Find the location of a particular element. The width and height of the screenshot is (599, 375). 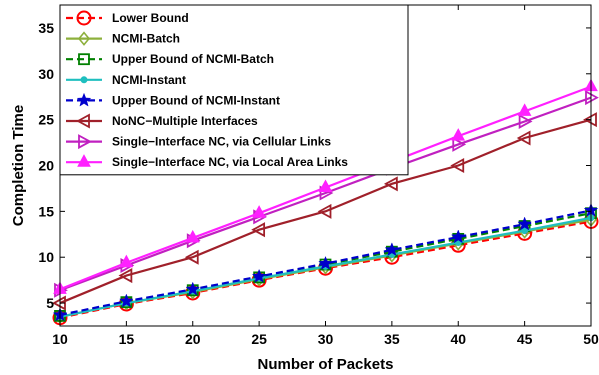

x-axis-label: Number of Packets is located at coordinates (326, 364).